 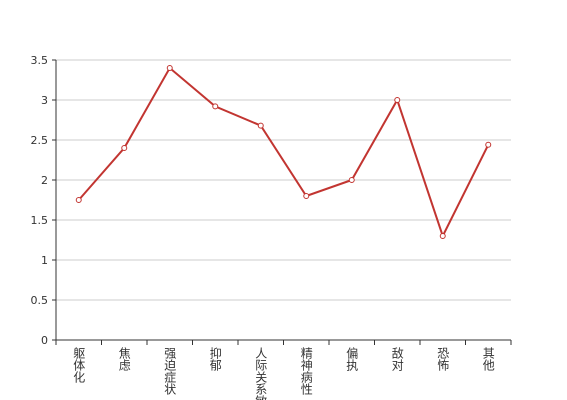 What do you see at coordinates (443, 359) in the screenshot?
I see `x-tick-label: 恐怖` at bounding box center [443, 359].